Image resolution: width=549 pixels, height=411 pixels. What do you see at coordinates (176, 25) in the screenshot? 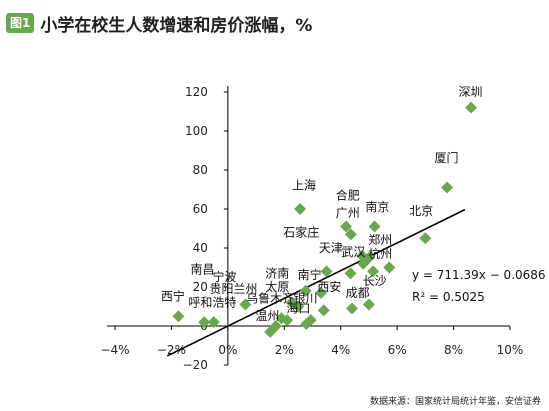
I see `chart-title: 小学在校生人数增速和房价涨幅，%` at bounding box center [176, 25].